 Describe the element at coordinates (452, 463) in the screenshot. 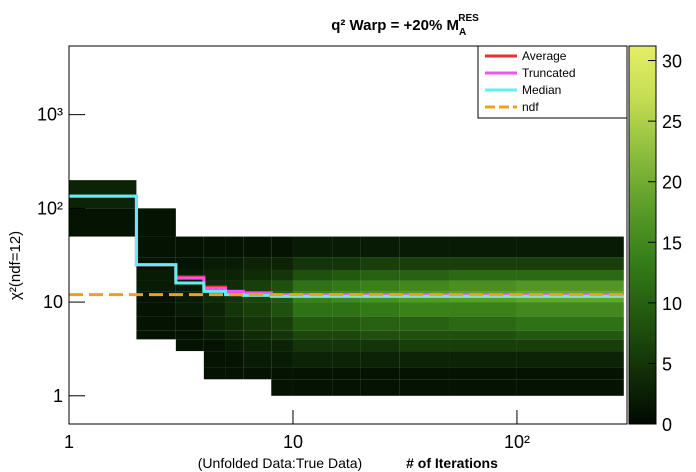

I see `x-axis-label: # of Iterations` at that location.